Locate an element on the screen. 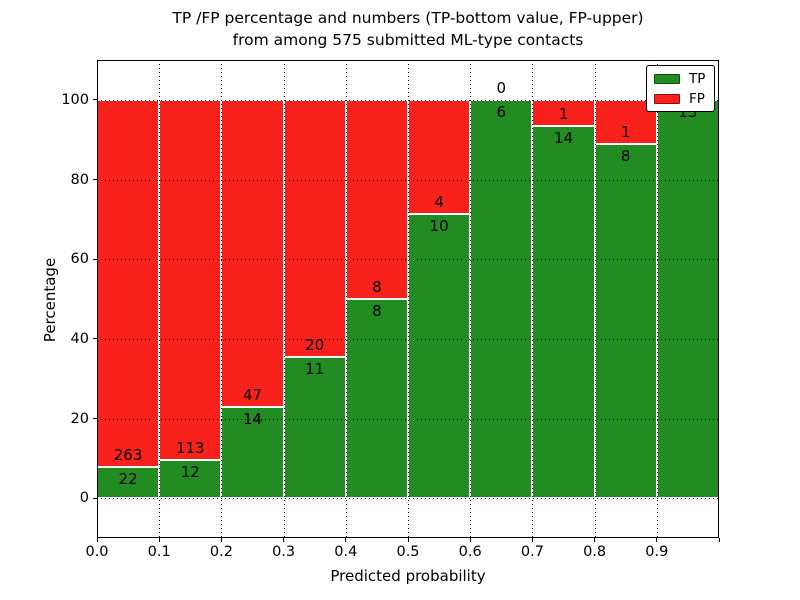 The image size is (800, 600). x-tick-label: 0.4 is located at coordinates (346, 552).